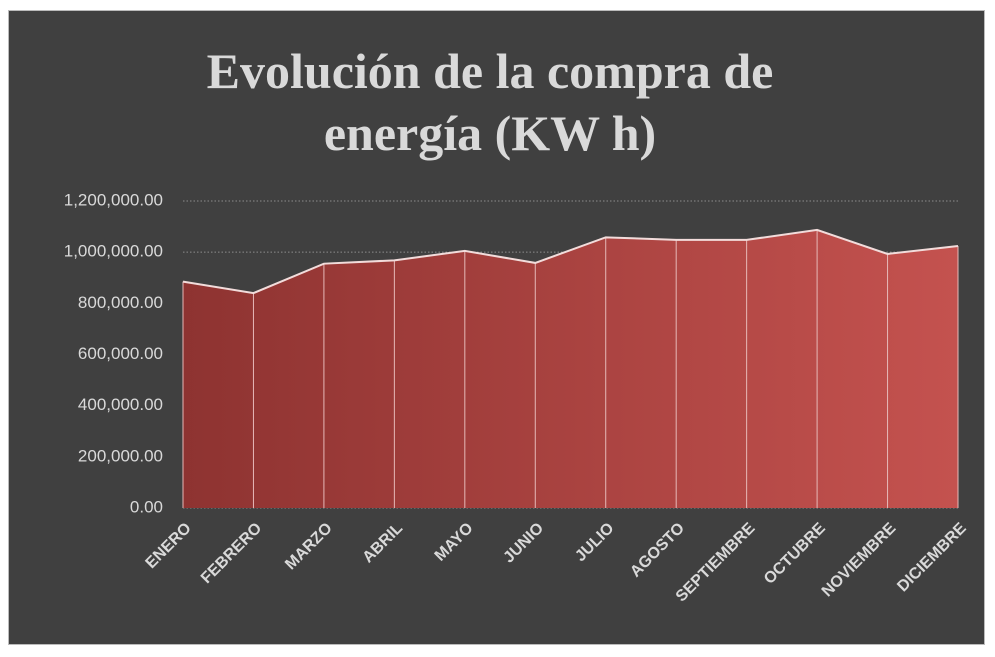  What do you see at coordinates (146, 506) in the screenshot?
I see `y-tick-label: 0.00` at bounding box center [146, 506].